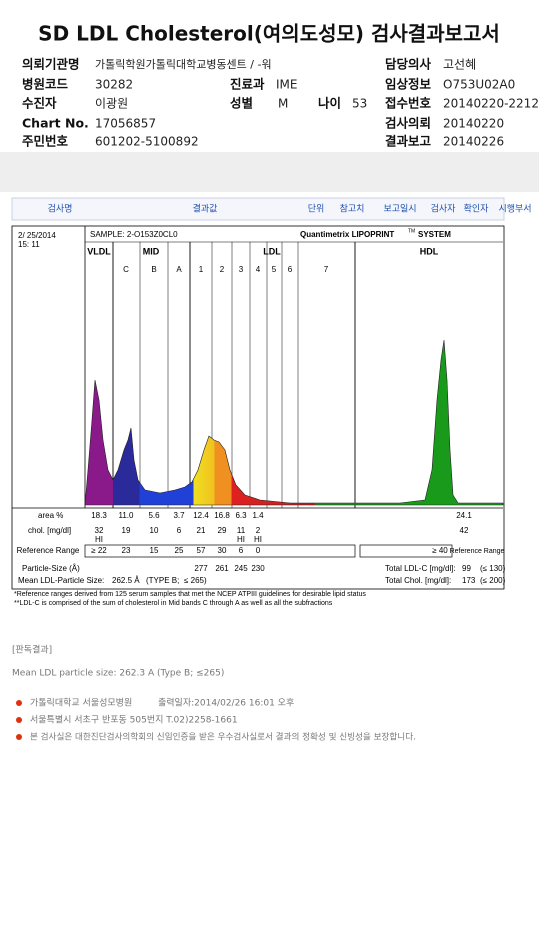  What do you see at coordinates (464, 515) in the screenshot?
I see `area-value: 24.1` at bounding box center [464, 515].